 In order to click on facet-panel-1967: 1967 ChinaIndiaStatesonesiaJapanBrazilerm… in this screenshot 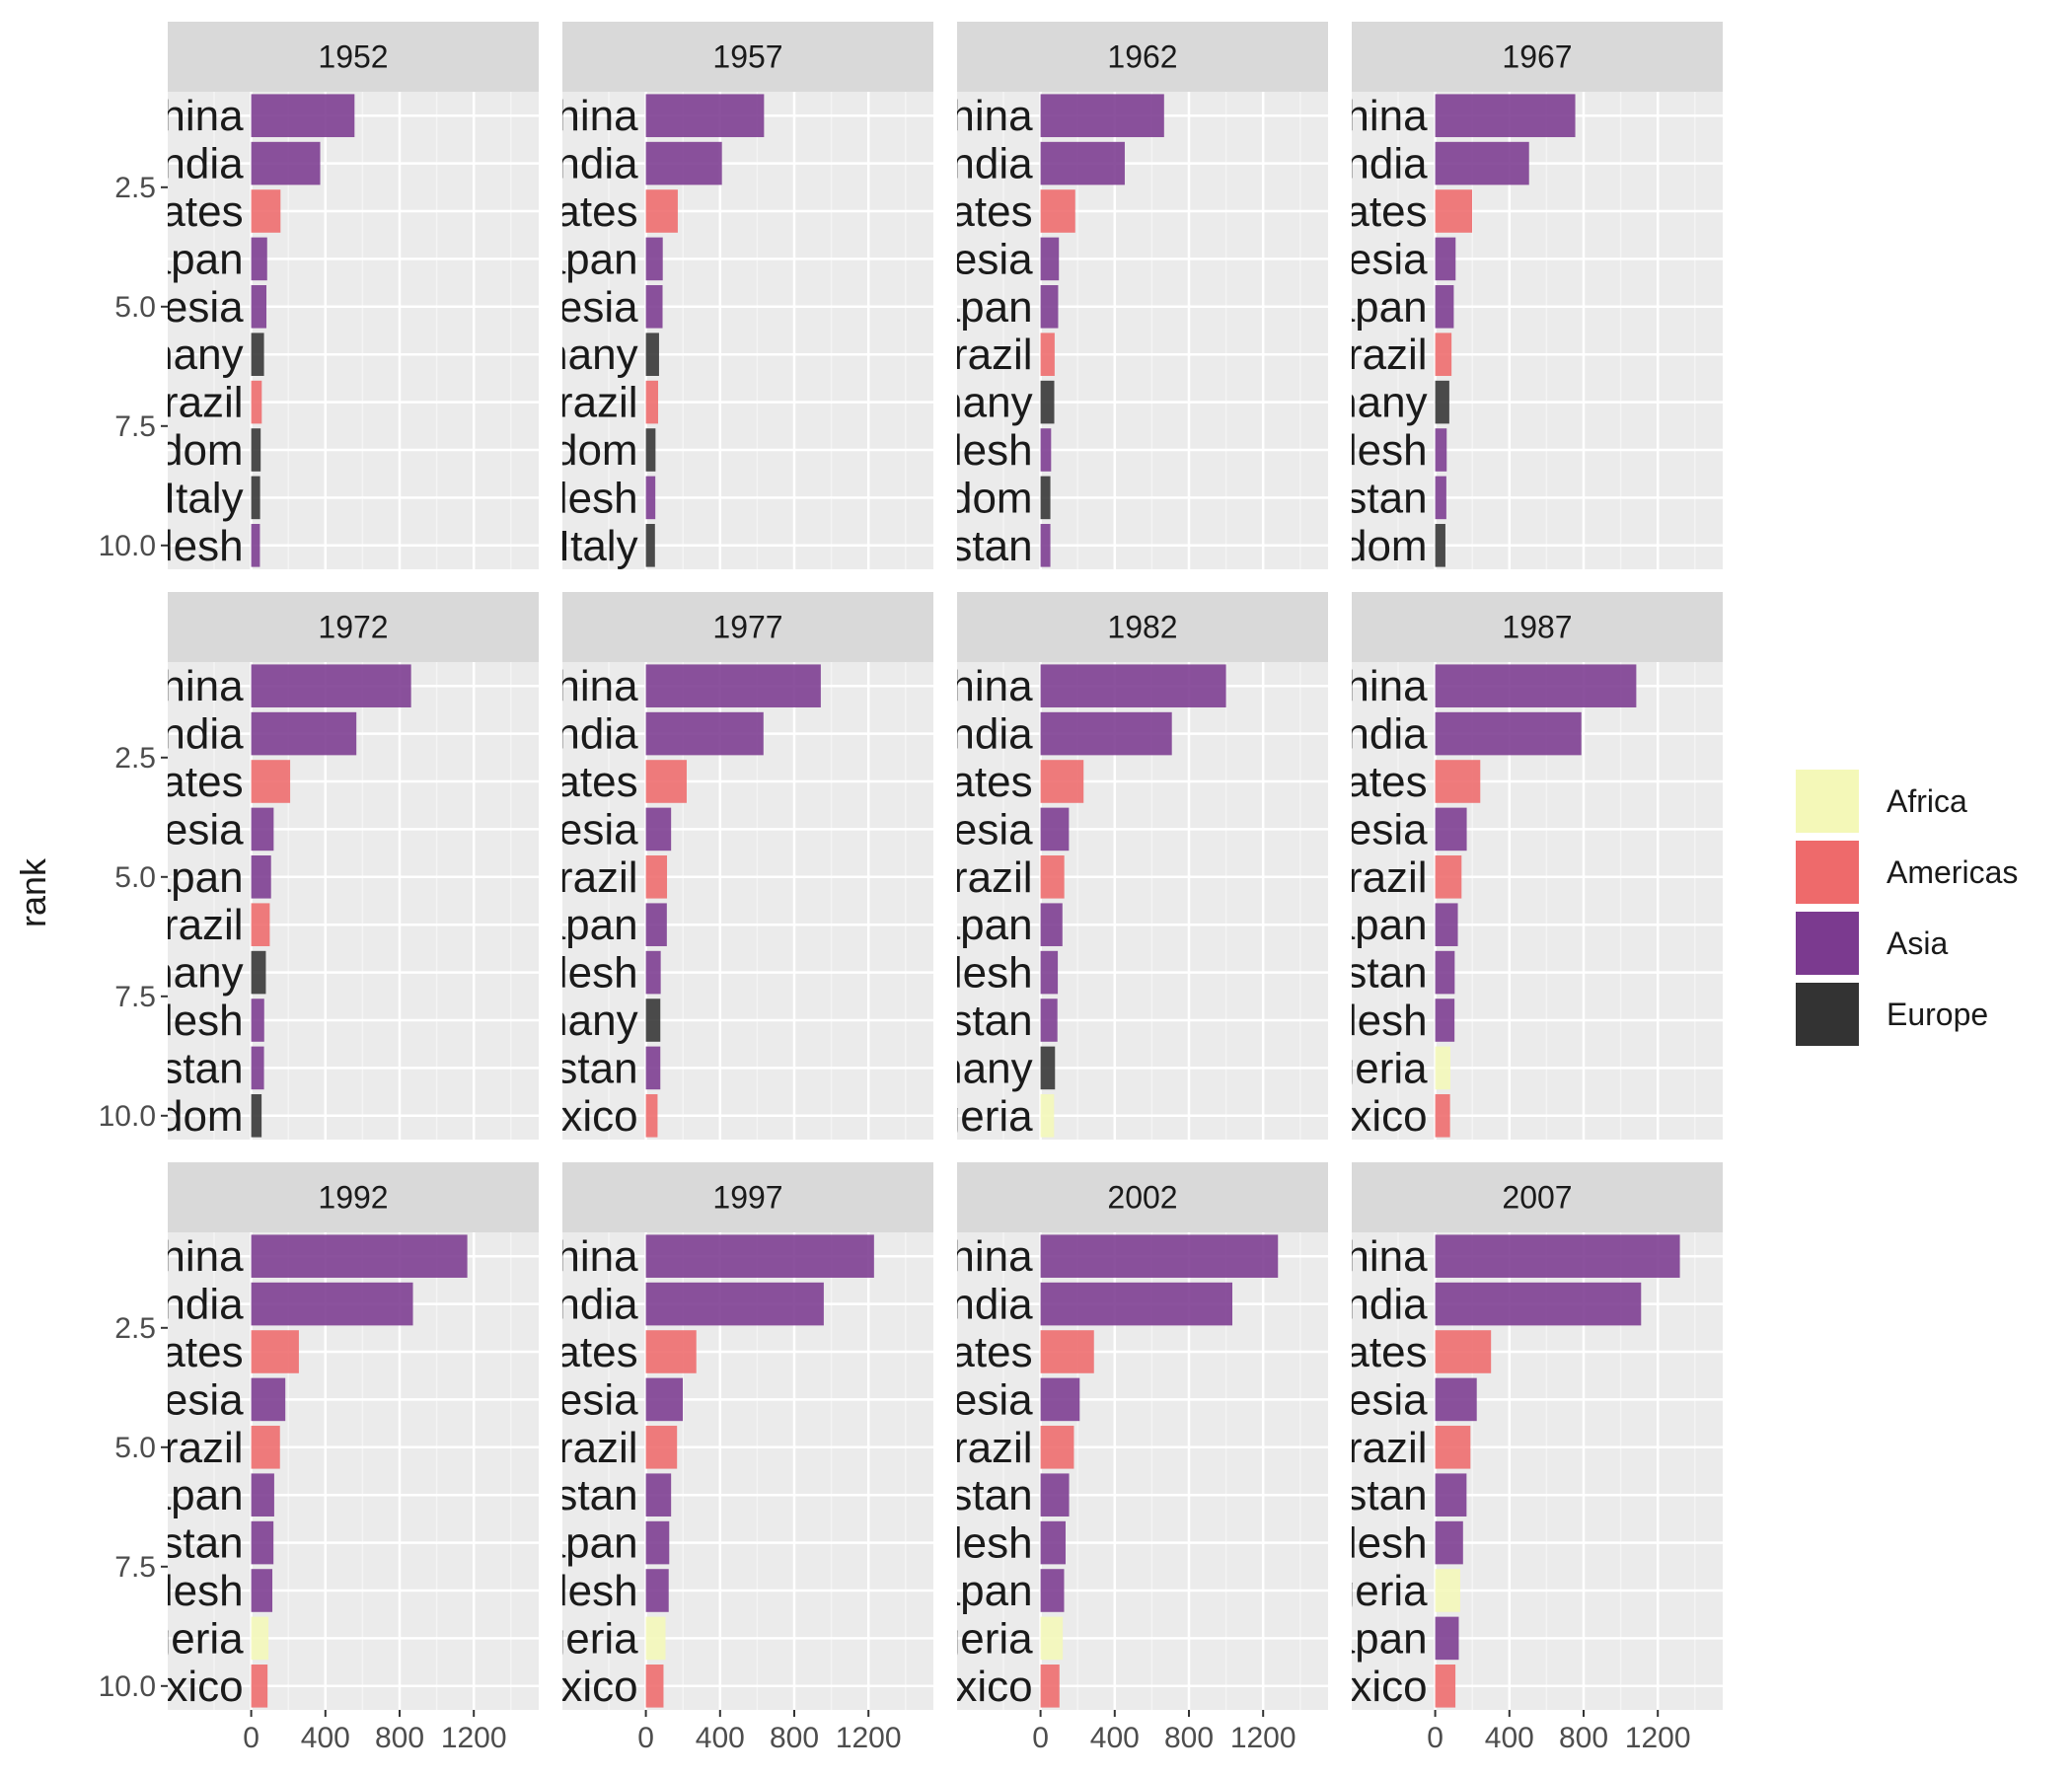, I will do `click(1511, 296)`.